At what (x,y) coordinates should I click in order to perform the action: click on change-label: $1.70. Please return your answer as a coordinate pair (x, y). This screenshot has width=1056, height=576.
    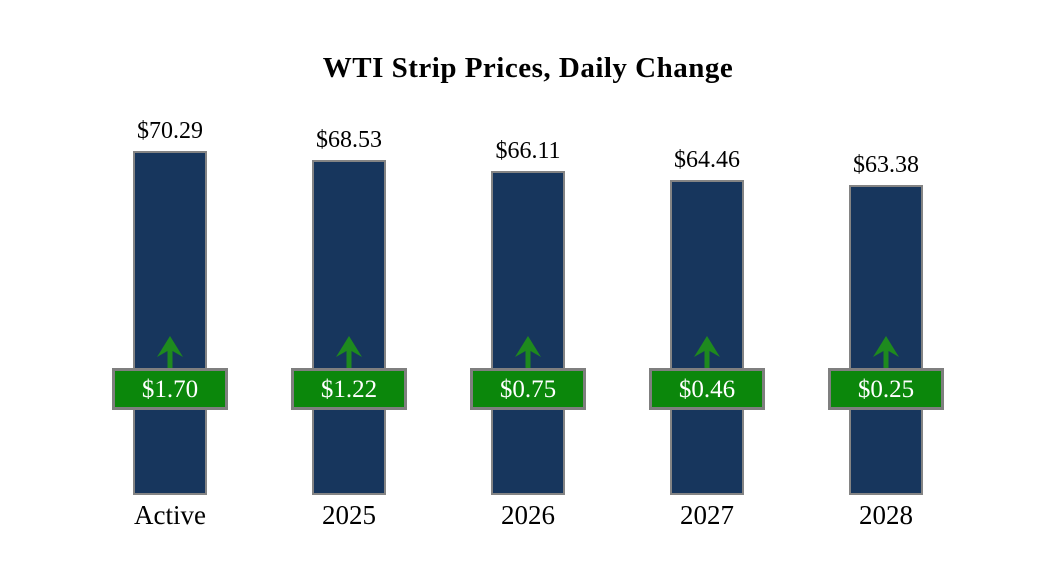
    Looking at the image, I should click on (170, 389).